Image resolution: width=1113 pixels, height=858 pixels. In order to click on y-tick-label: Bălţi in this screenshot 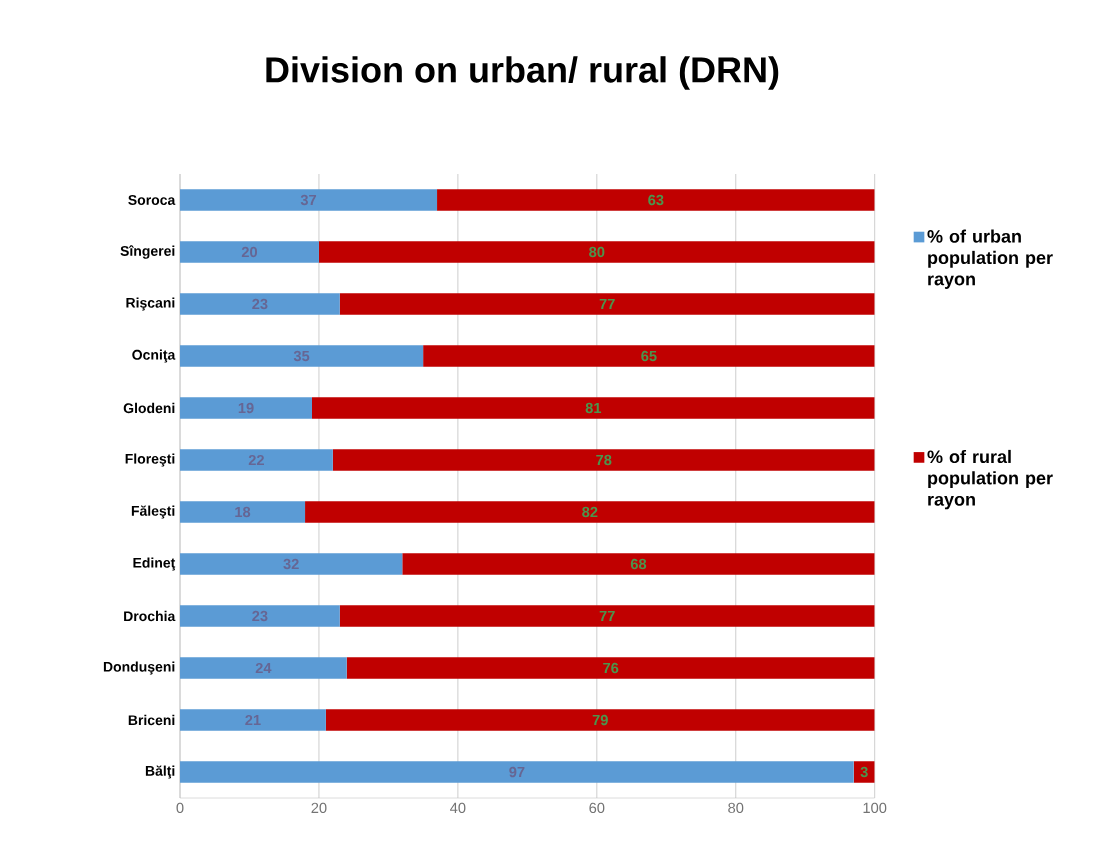, I will do `click(160, 772)`.